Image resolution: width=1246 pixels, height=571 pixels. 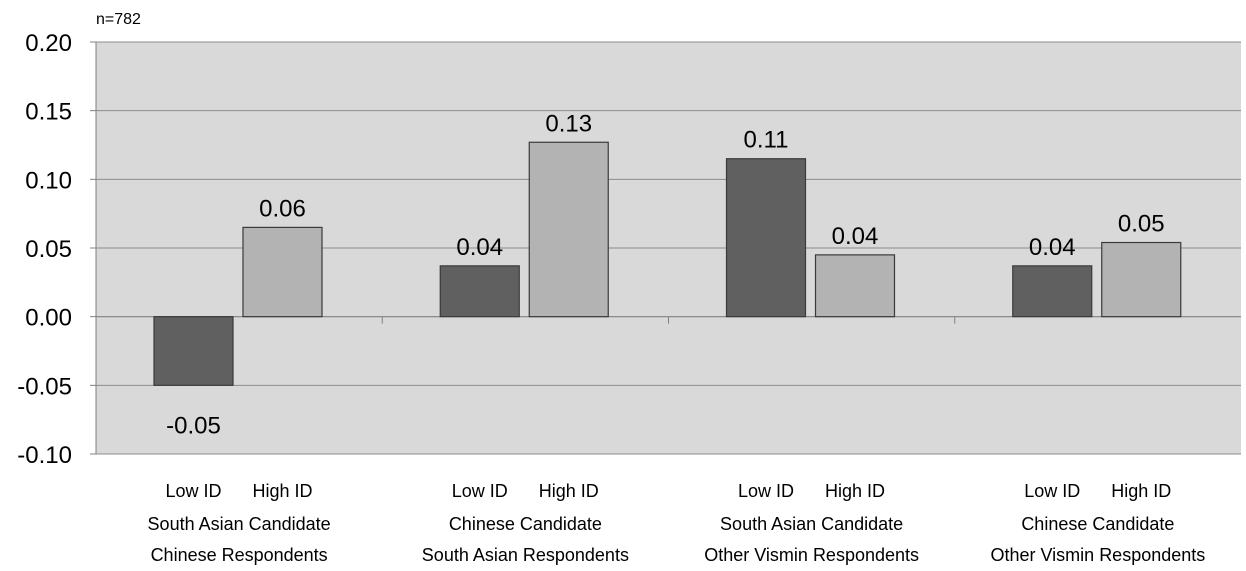 What do you see at coordinates (48, 43) in the screenshot?
I see `y-tick-label: 0.20` at bounding box center [48, 43].